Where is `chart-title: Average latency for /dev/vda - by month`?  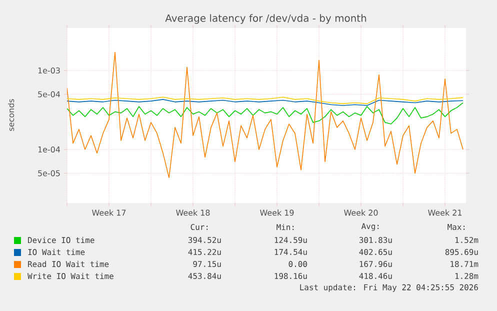
chart-title: Average latency for /dev/vda - by month is located at coordinates (265, 19).